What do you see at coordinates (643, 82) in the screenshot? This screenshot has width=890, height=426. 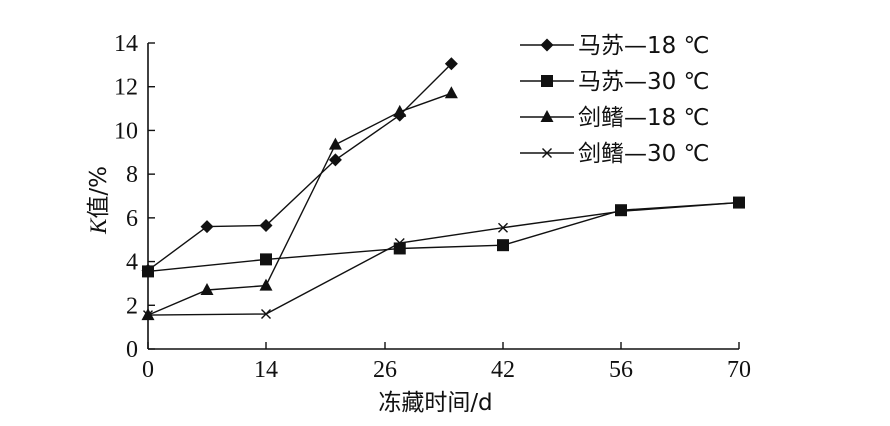 I see `legend-label: 马苏—30 ℃` at bounding box center [643, 82].